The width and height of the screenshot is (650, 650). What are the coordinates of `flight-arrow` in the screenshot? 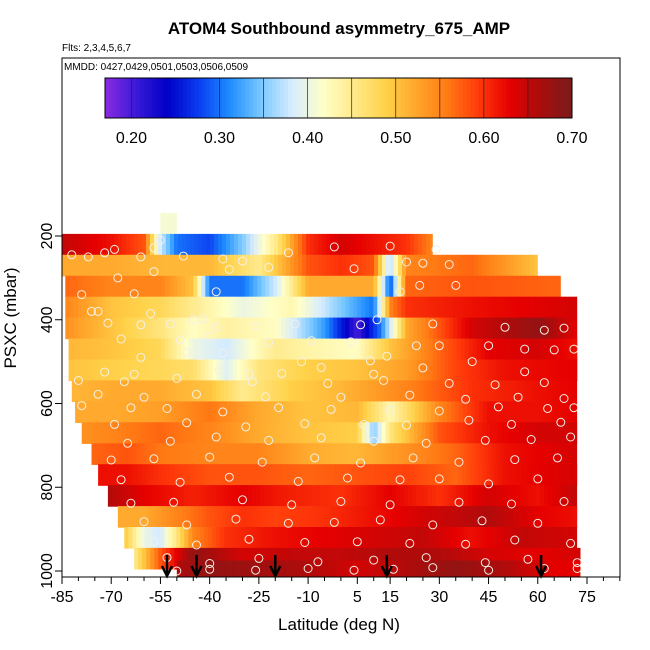 It's located at (386, 567).